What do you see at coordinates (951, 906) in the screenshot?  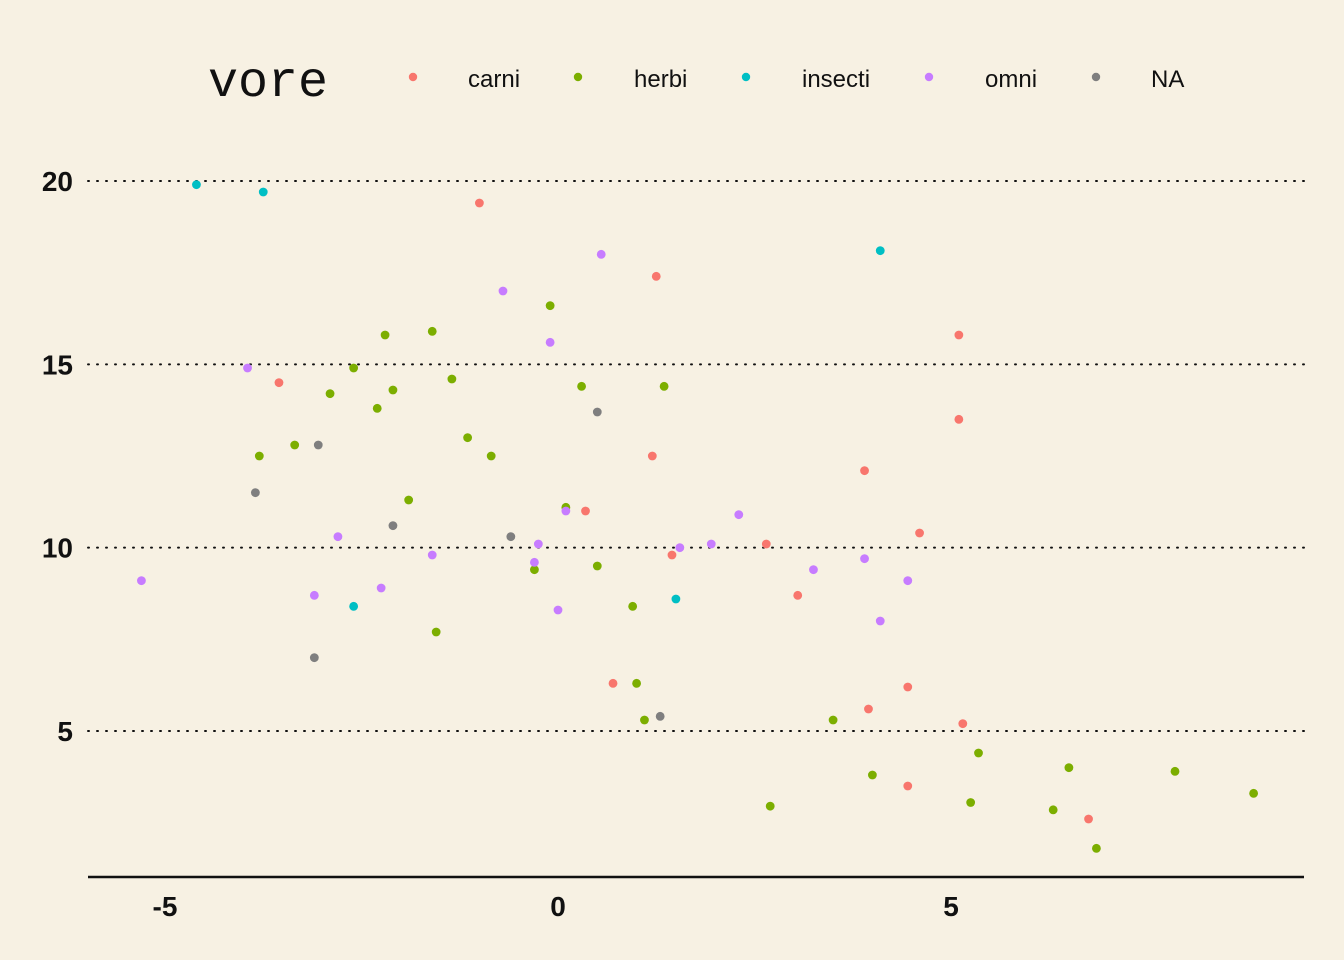 I see `x-tick-label-5: 5` at bounding box center [951, 906].